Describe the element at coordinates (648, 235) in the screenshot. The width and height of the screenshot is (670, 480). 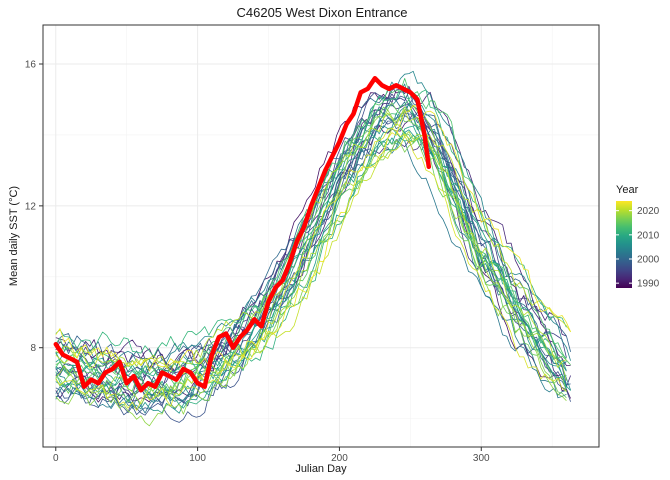
I see `legend-tick-label: 2010` at that location.